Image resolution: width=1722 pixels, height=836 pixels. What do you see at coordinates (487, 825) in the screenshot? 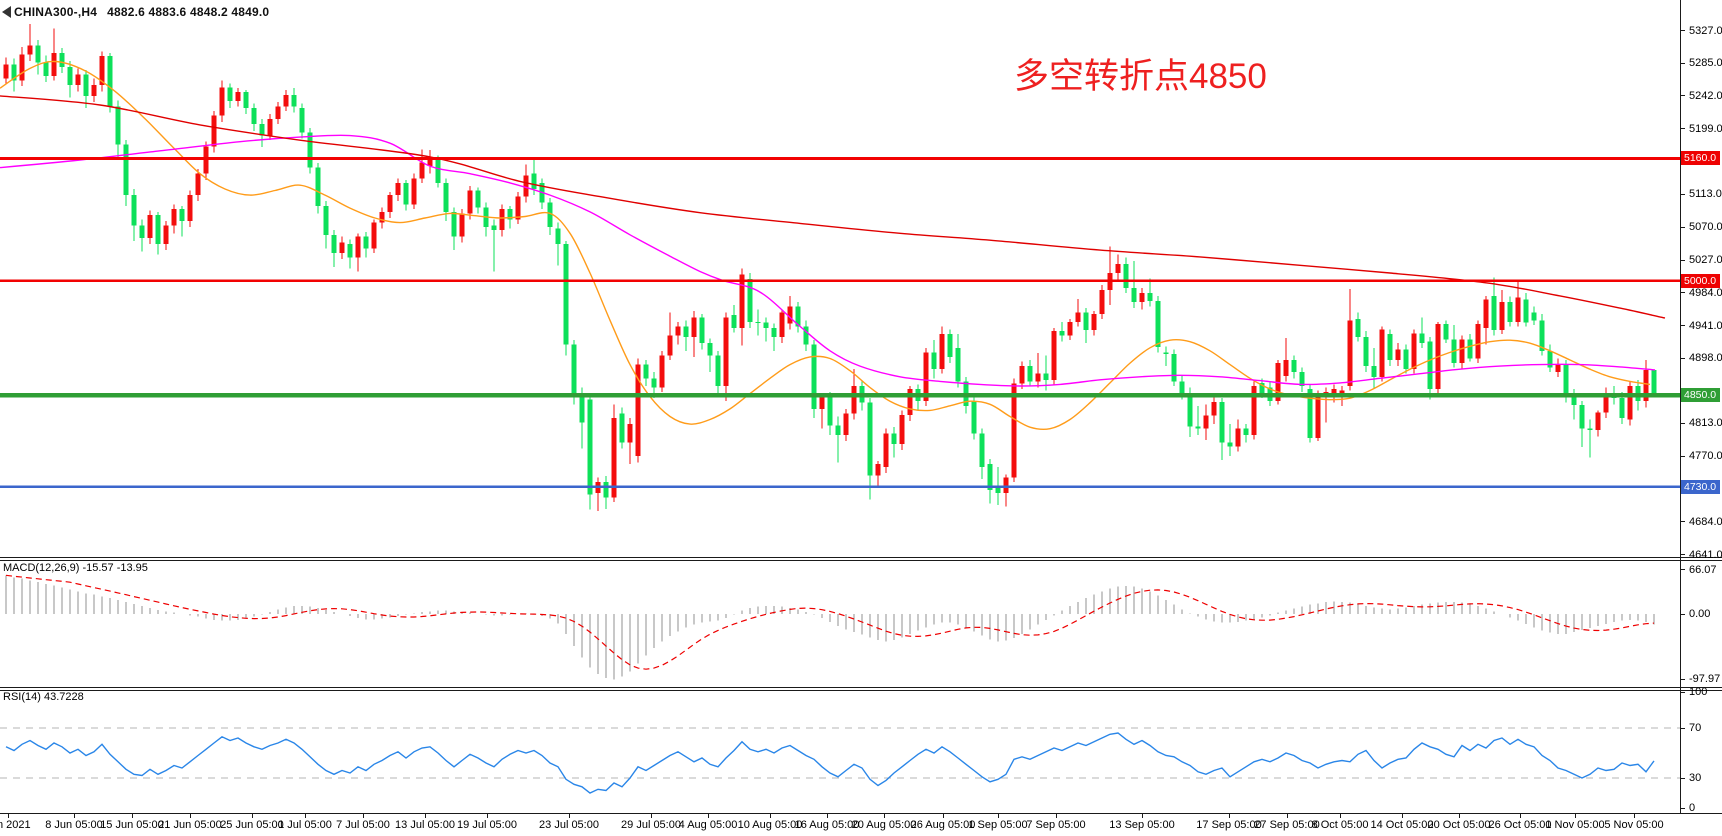
I see `time-tick-label: 19 Jul 05:00` at bounding box center [487, 825].